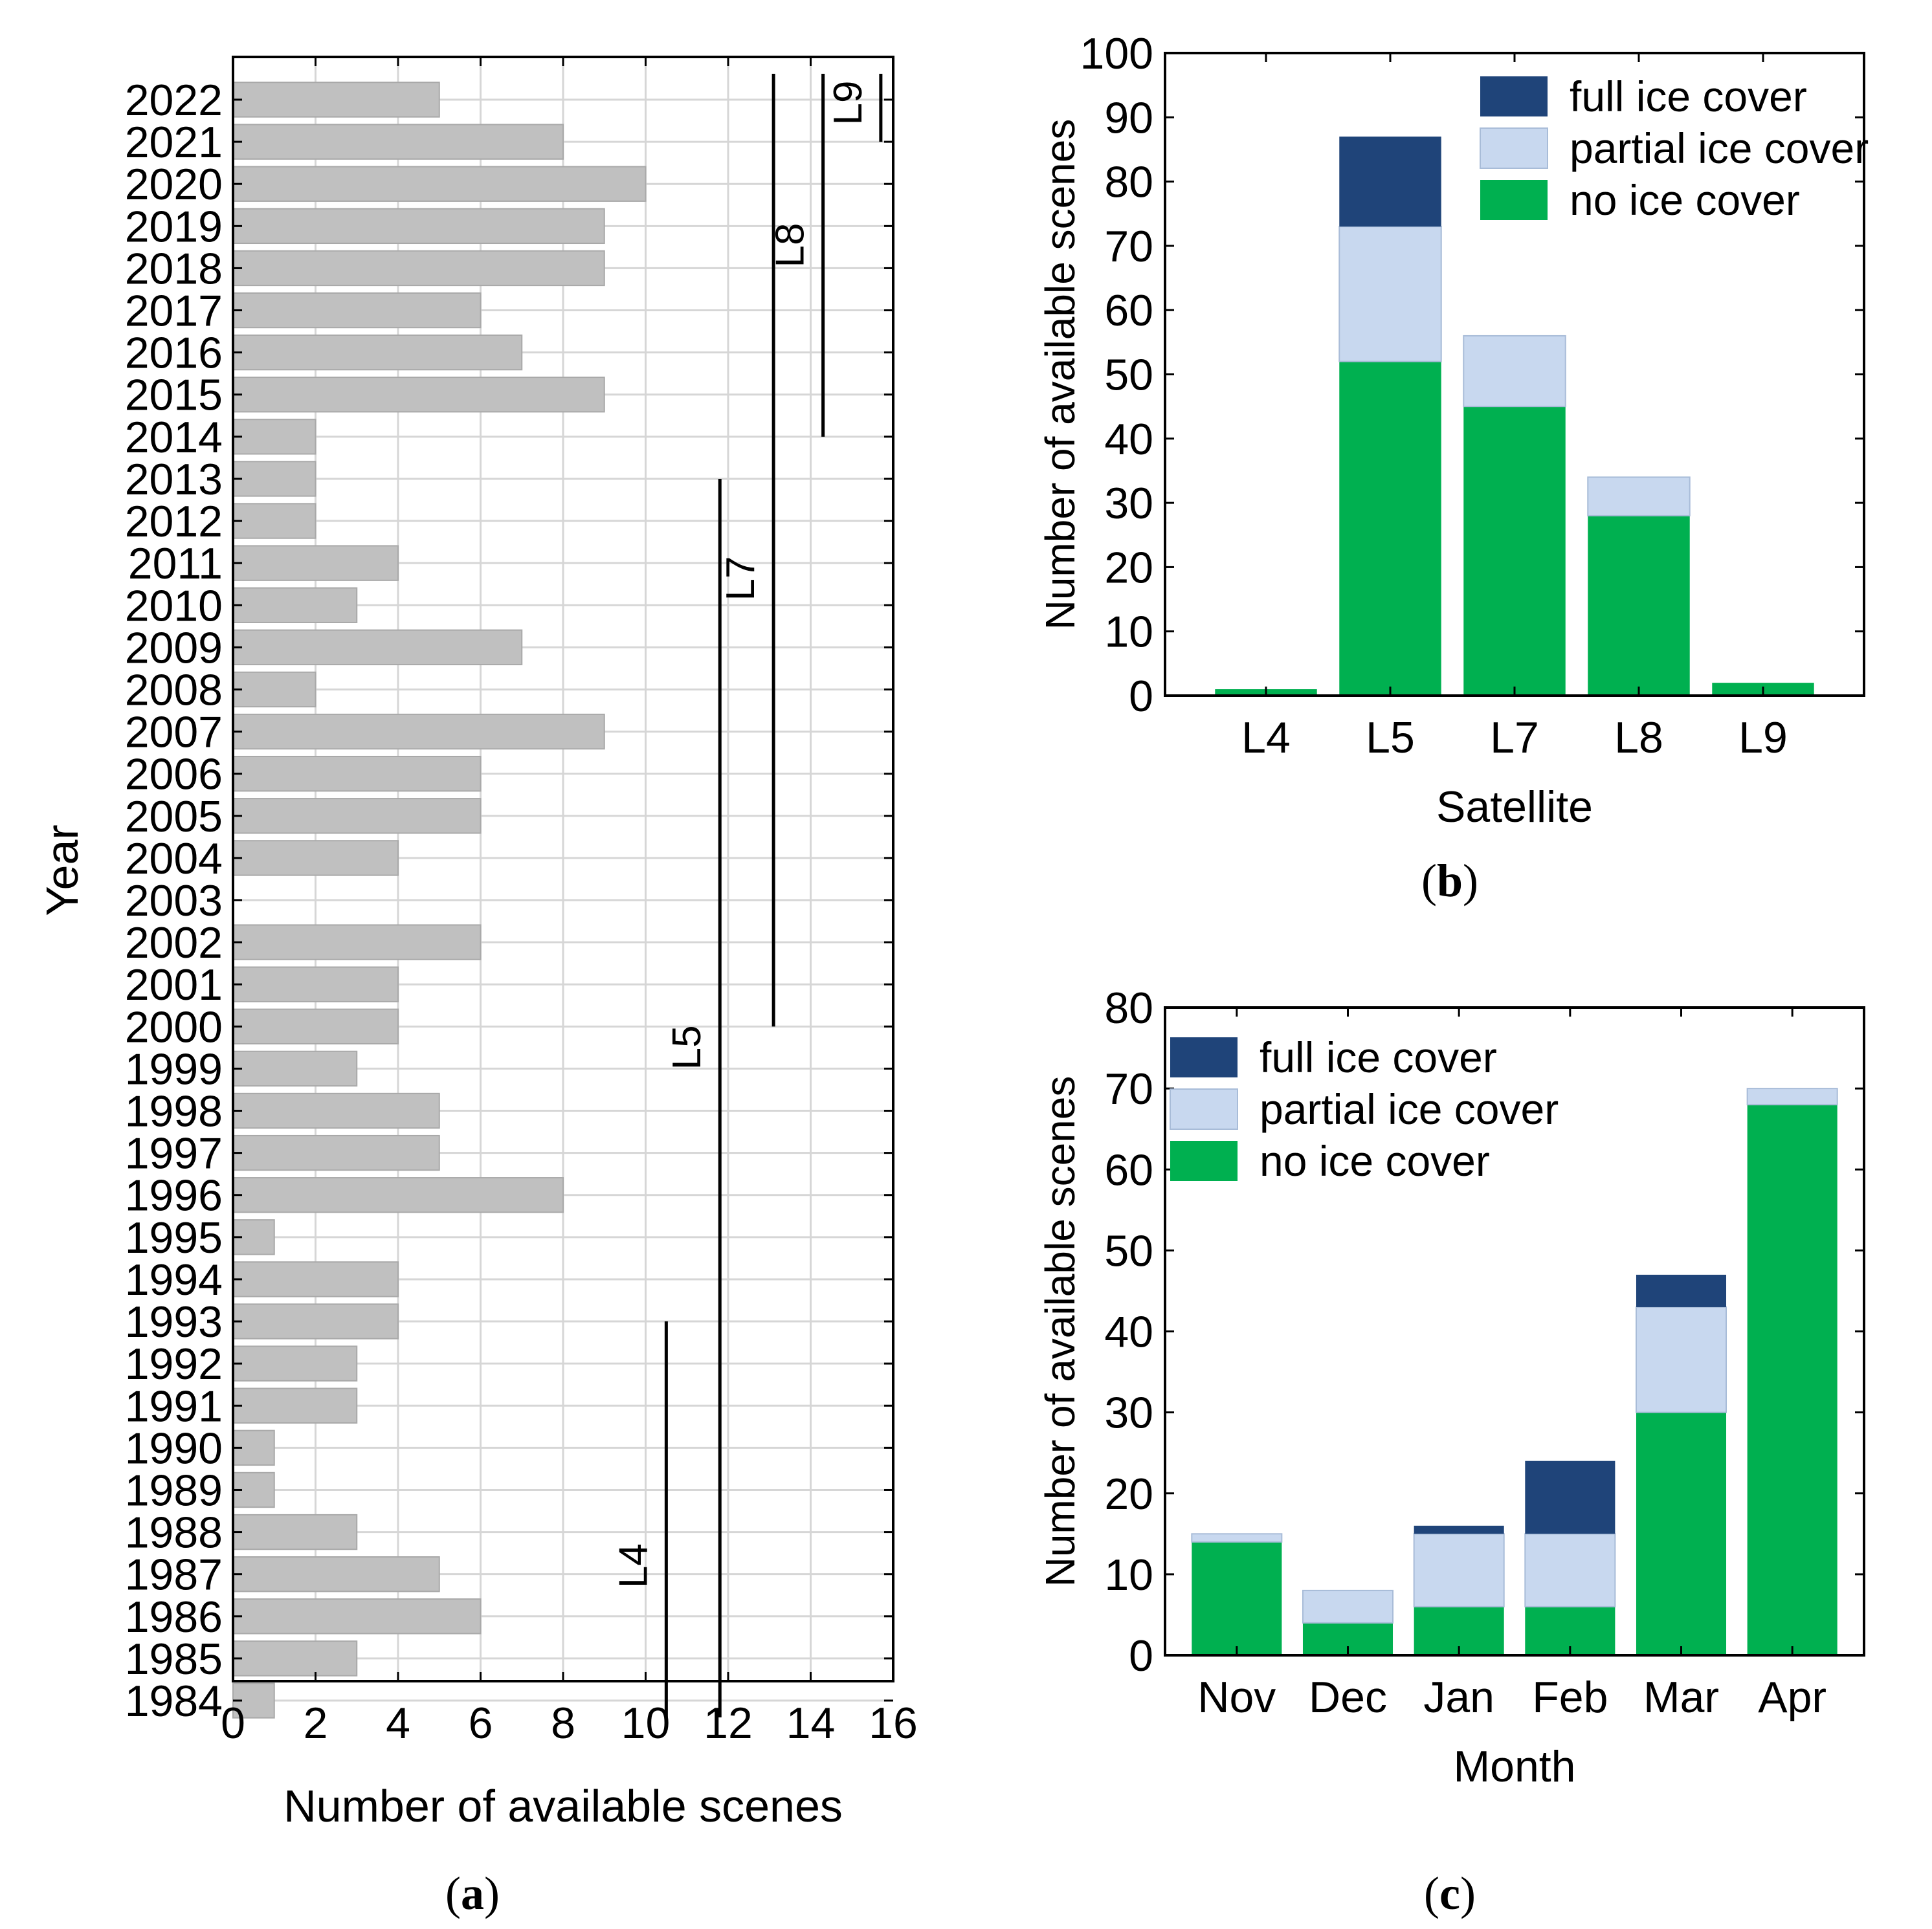  What do you see at coordinates (315, 984) in the screenshot?
I see `bar-2001` at bounding box center [315, 984].